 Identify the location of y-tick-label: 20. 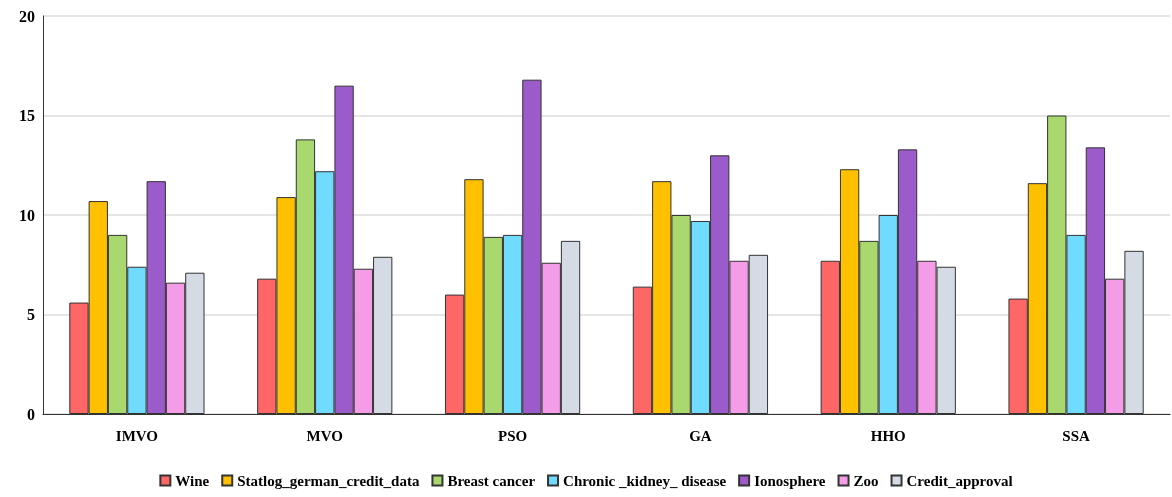
(27, 16).